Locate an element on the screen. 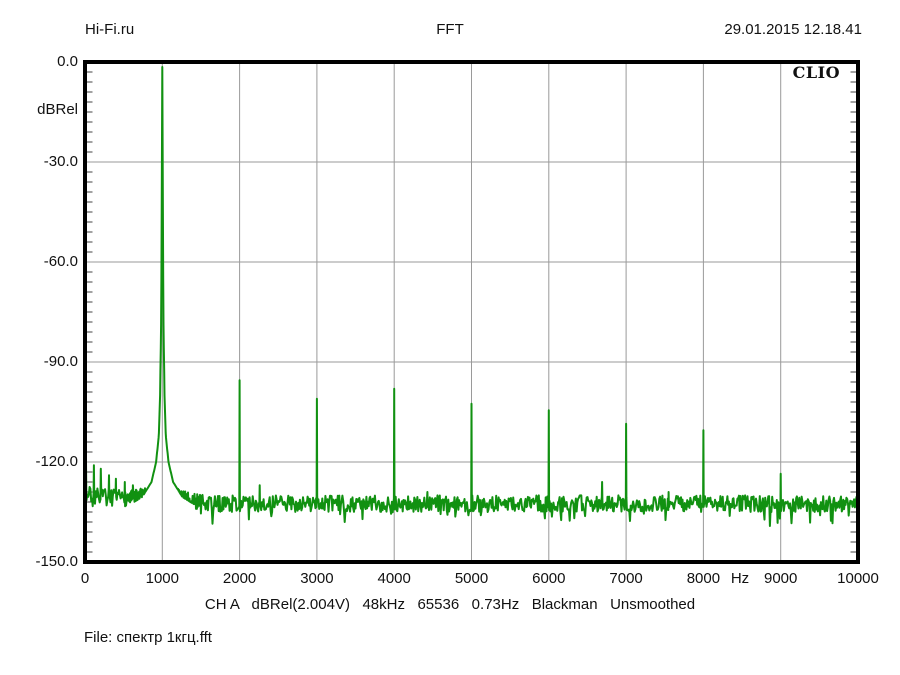 This screenshot has width=900, height=675. x-tick-label: 2000 is located at coordinates (239, 578).